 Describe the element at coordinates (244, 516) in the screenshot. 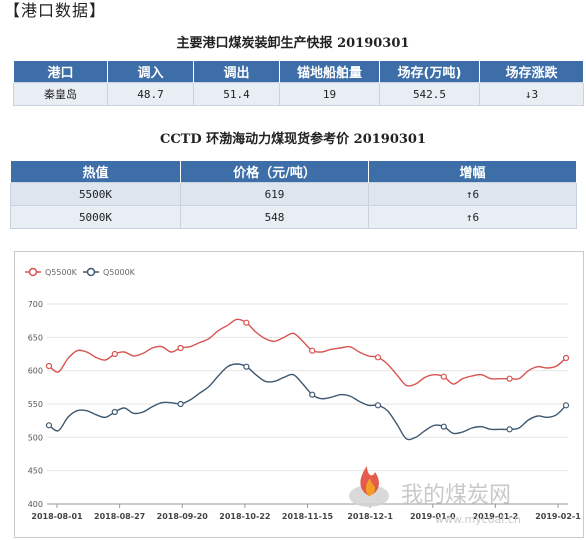

I see `x-tick-label: 2018-10-22` at that location.